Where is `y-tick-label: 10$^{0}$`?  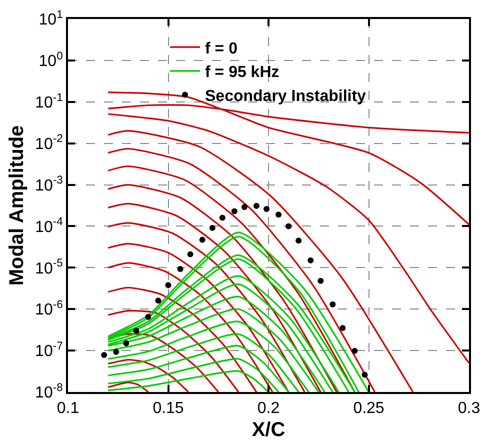 y-tick-label: 10$^{0}$ is located at coordinates (50, 60).